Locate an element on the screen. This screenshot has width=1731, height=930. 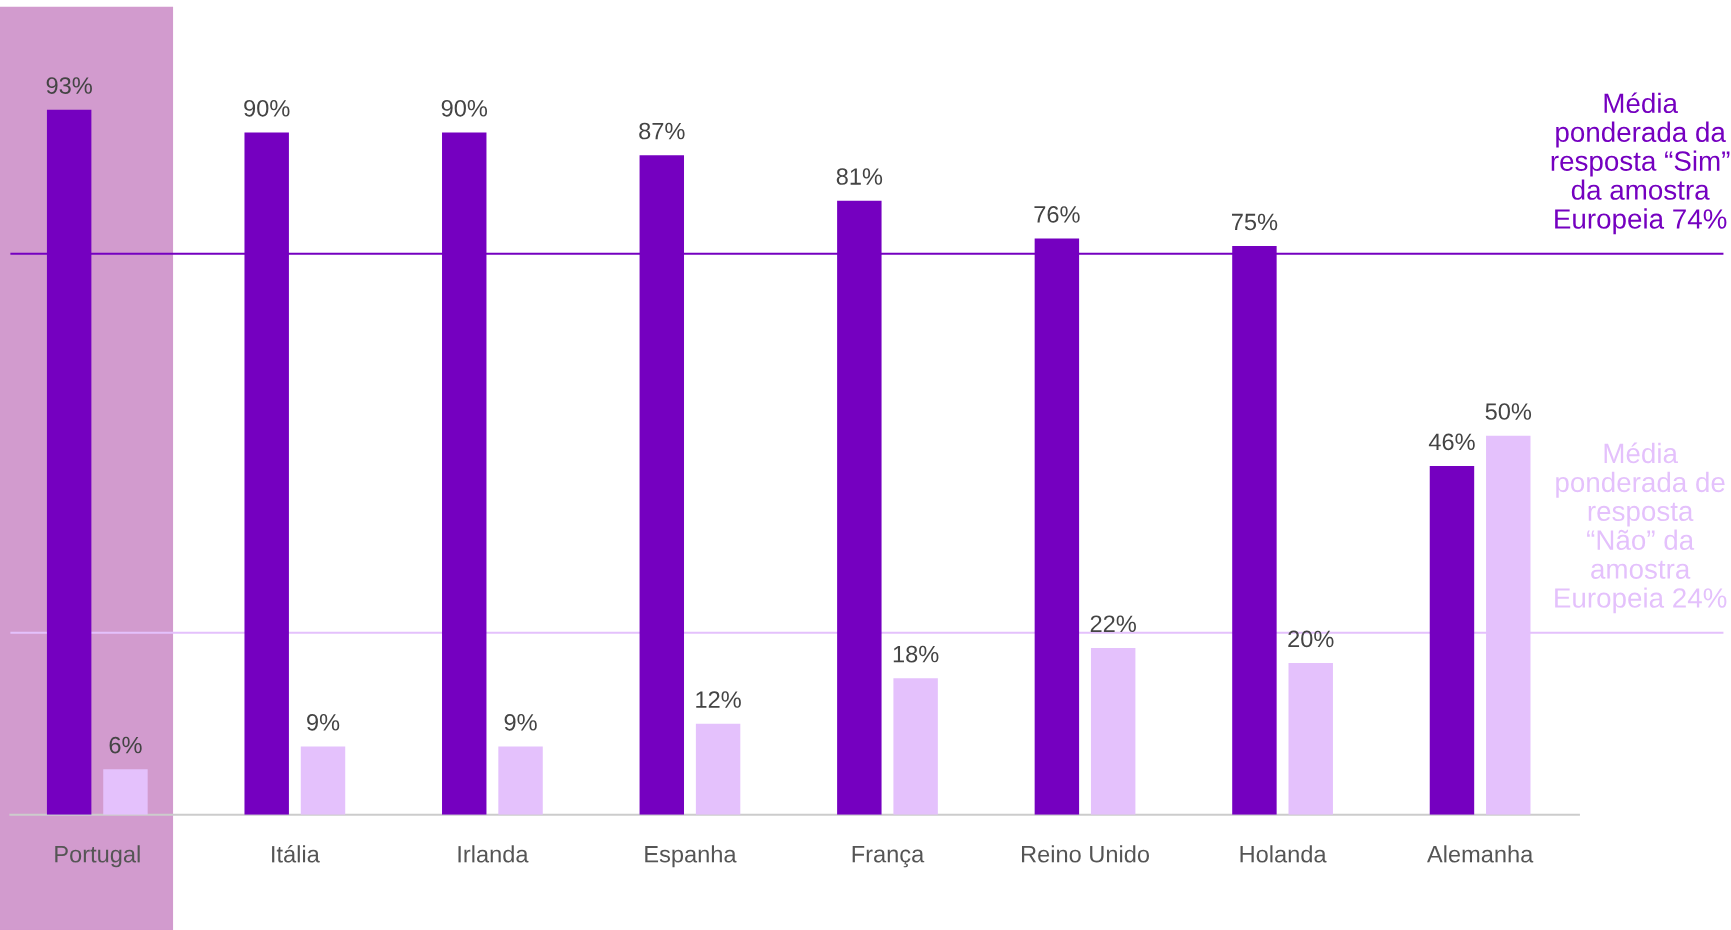
x-tick-label: Alemanha is located at coordinates (1480, 854).